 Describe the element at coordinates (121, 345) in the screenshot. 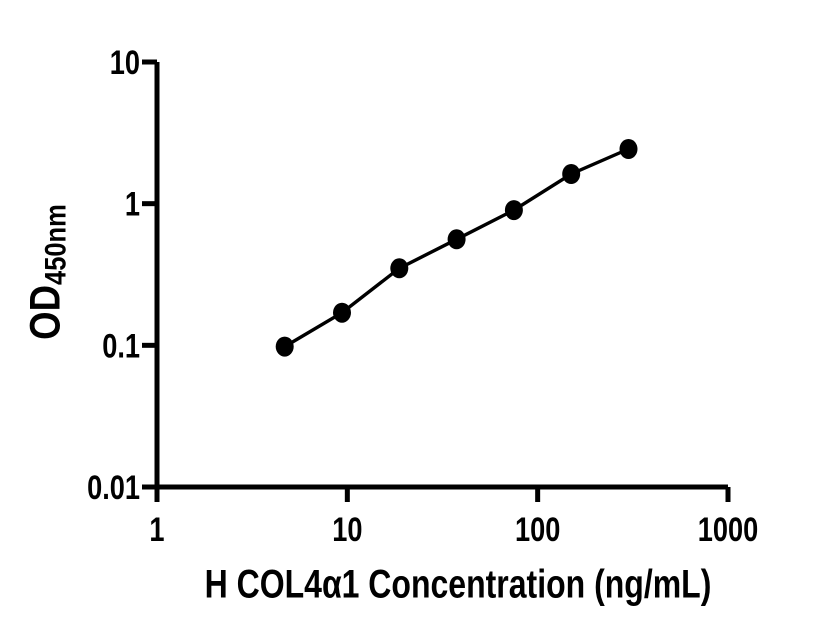

I see `y-tick-label: 0.1` at that location.